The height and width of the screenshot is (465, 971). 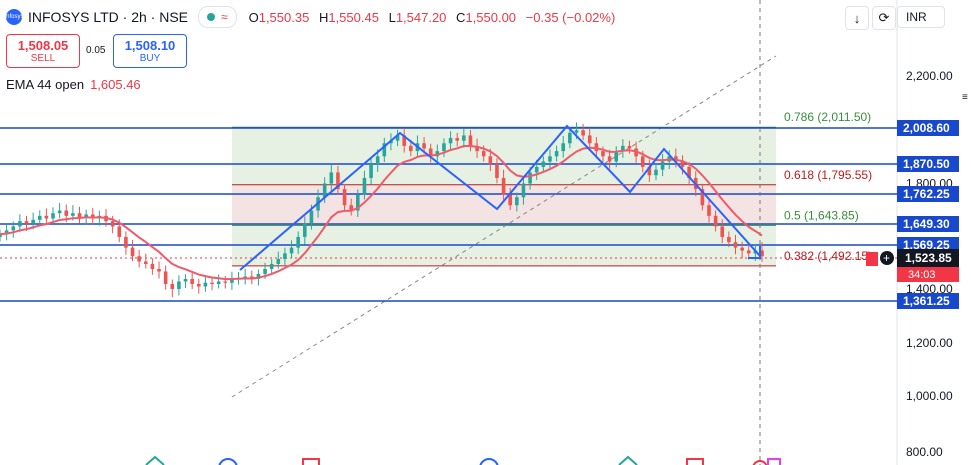 I want to click on symbol-title: INFOSYS LTD · 2h · NSE, so click(x=108, y=17).